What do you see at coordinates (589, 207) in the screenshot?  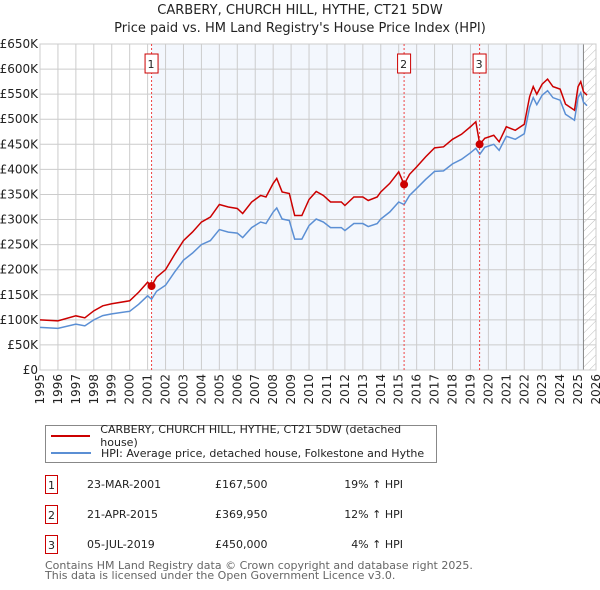 I see `forecast-hatch` at bounding box center [589, 207].